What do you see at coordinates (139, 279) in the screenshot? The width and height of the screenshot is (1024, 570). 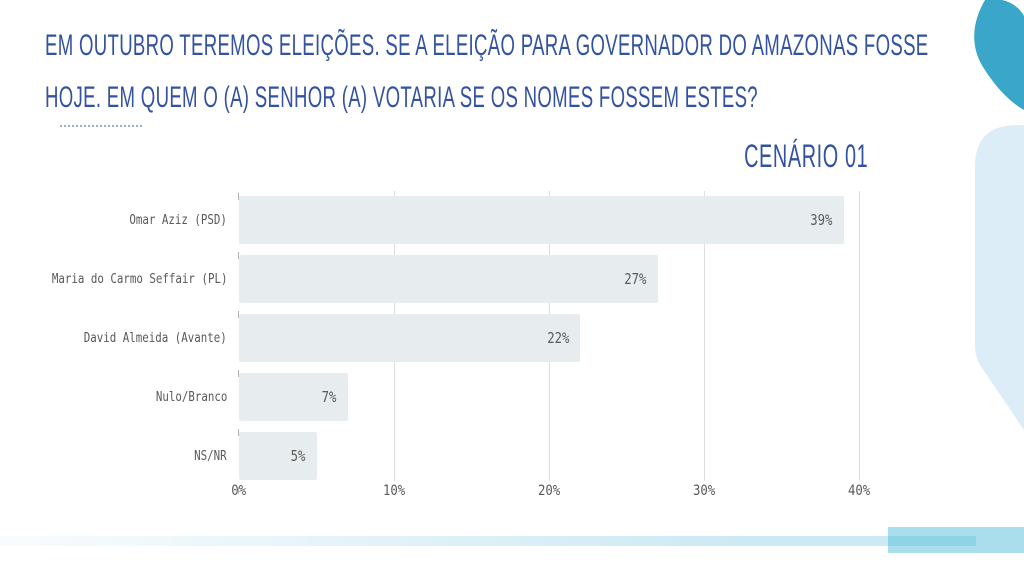 I see `category-label: Maria do Carmo Seffair (PL)` at bounding box center [139, 279].